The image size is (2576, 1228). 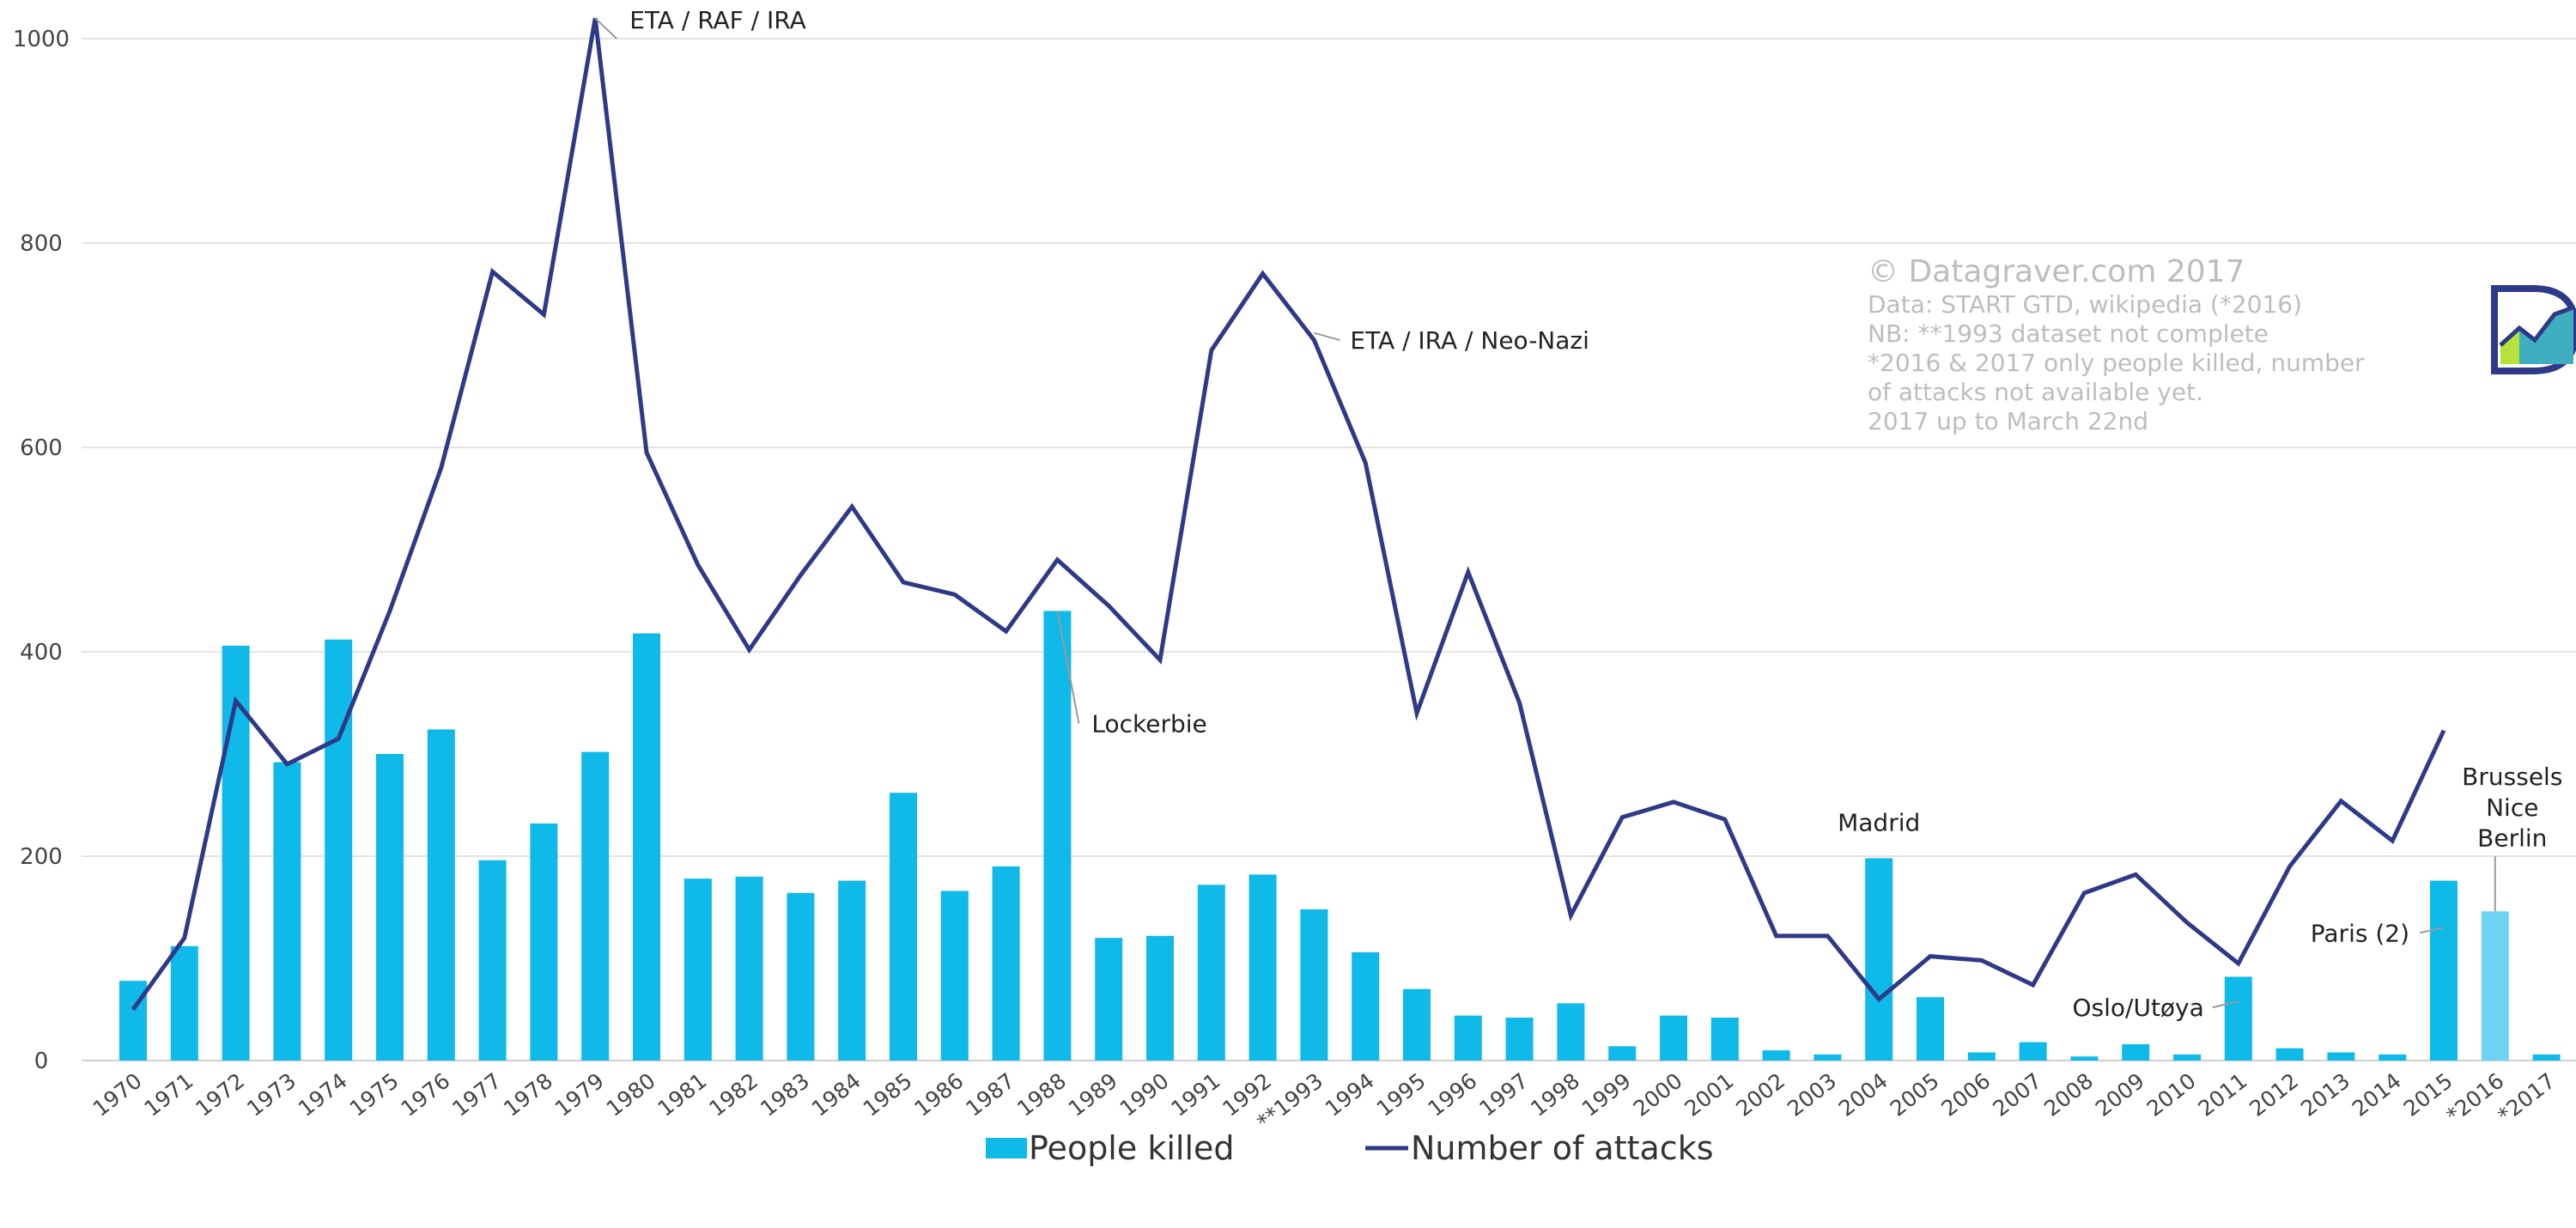 I want to click on x-tick-label: 2008, so click(x=2068, y=1095).